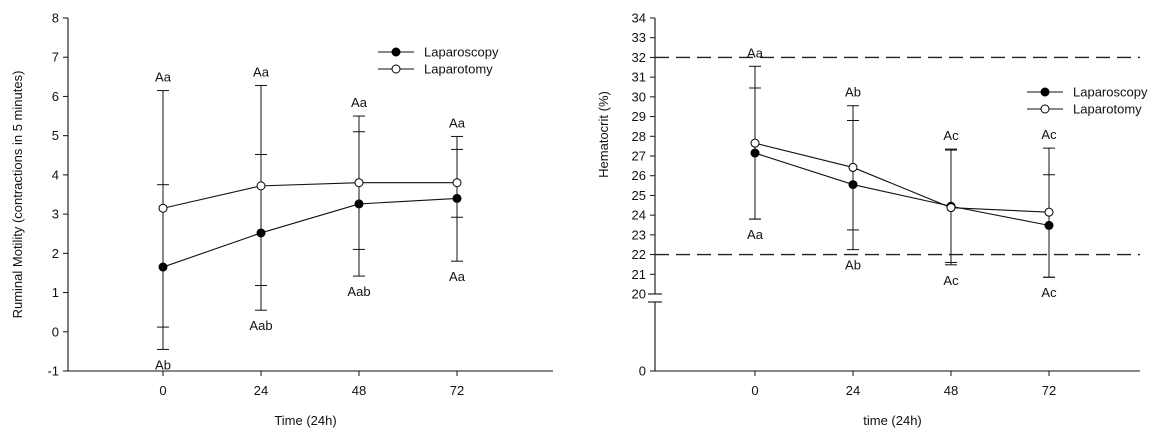 This screenshot has width=1172, height=431. I want to click on y-tick-label: 1, so click(55, 292).